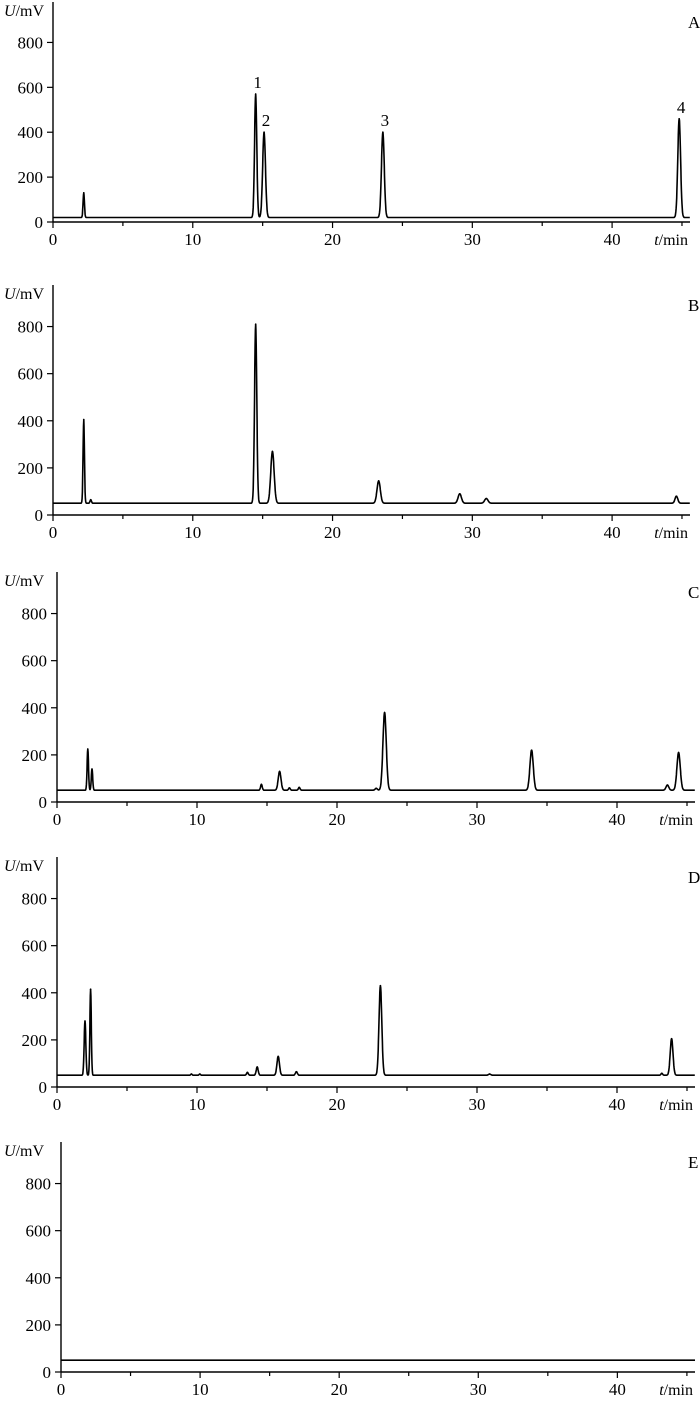 The image size is (700, 1423). What do you see at coordinates (694, 877) in the screenshot?
I see `panel-letter: D` at bounding box center [694, 877].